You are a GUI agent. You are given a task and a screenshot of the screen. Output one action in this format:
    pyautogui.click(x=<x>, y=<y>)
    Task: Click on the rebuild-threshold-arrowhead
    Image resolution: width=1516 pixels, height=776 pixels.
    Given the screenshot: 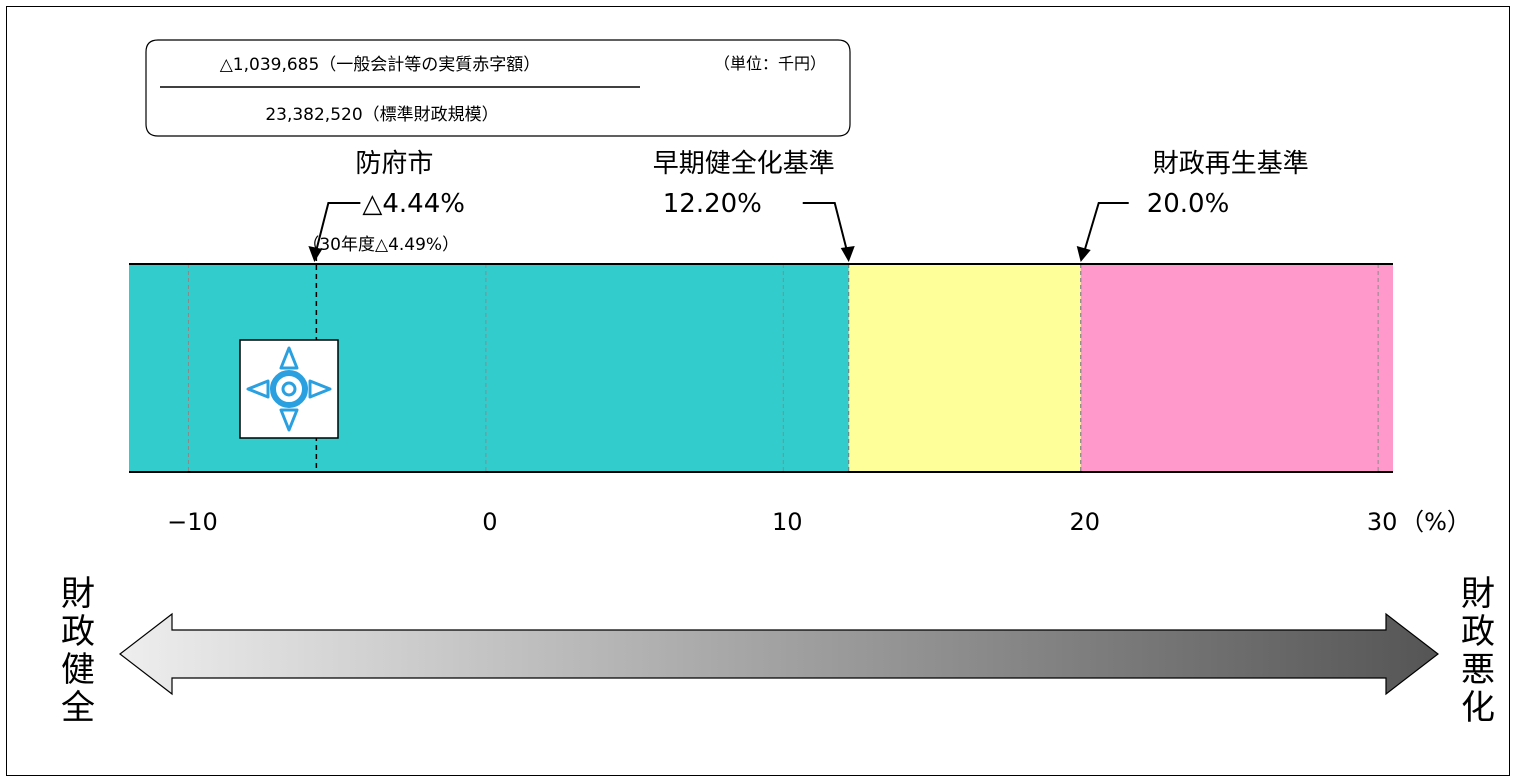 What is the action you would take?
    pyautogui.click(x=1083, y=254)
    